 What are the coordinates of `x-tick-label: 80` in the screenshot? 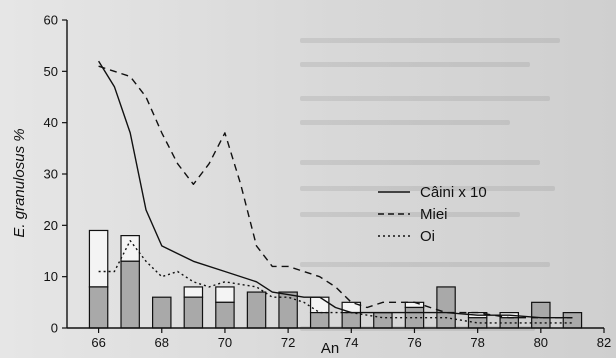 It's located at (541, 342).